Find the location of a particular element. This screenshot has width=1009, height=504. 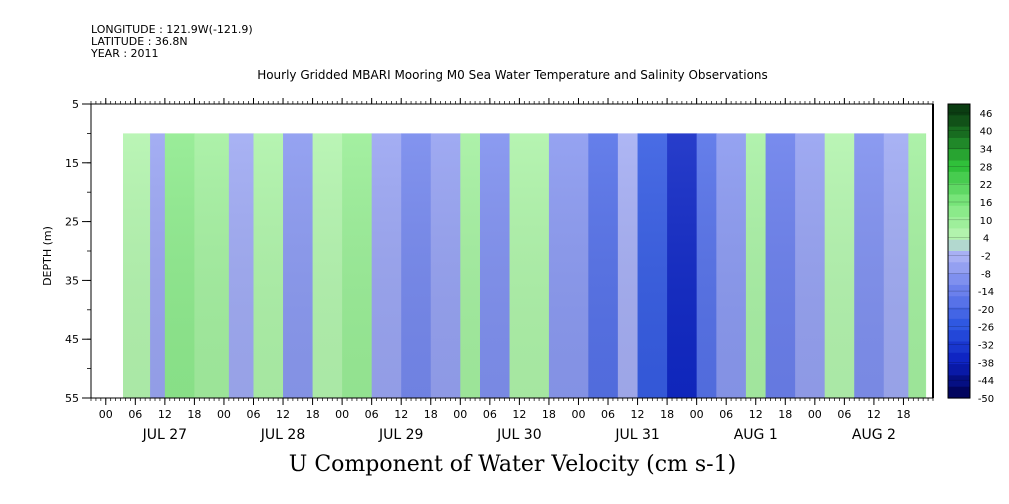

colorbar-label: -50 is located at coordinates (986, 399).